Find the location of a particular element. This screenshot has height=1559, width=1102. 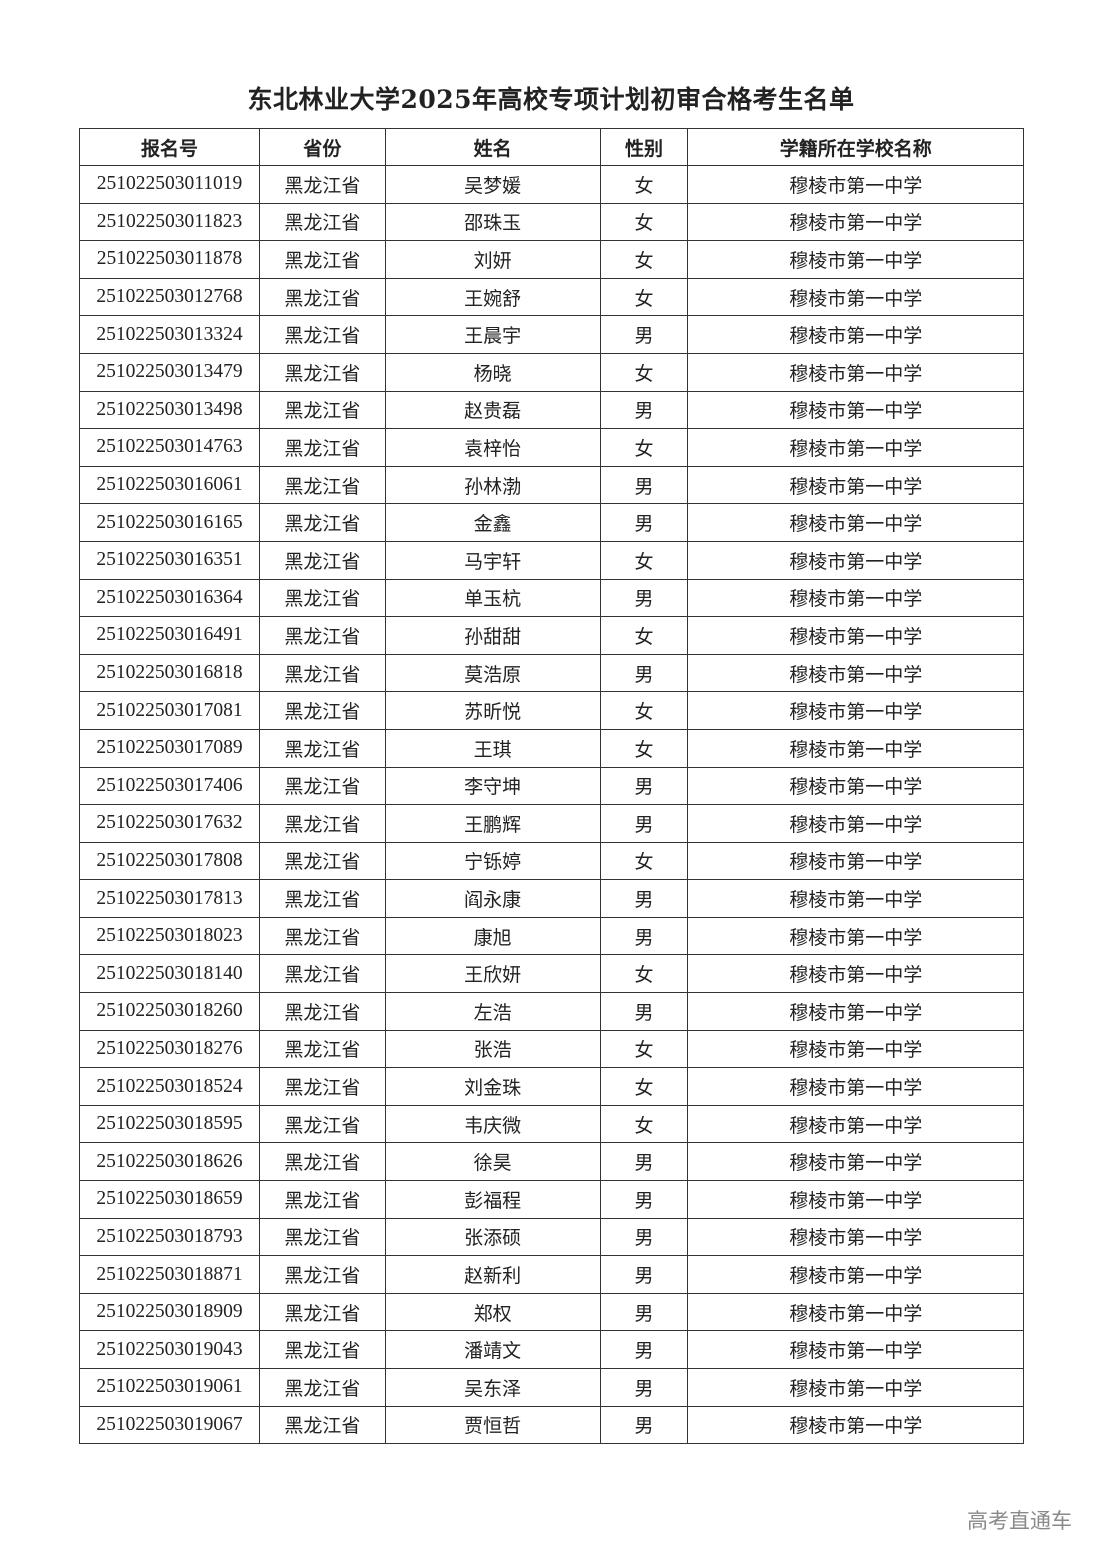

table-row: 251022503017632 黑龙江省 王鹏辉男穆棱市第一中学 is located at coordinates (551, 823).